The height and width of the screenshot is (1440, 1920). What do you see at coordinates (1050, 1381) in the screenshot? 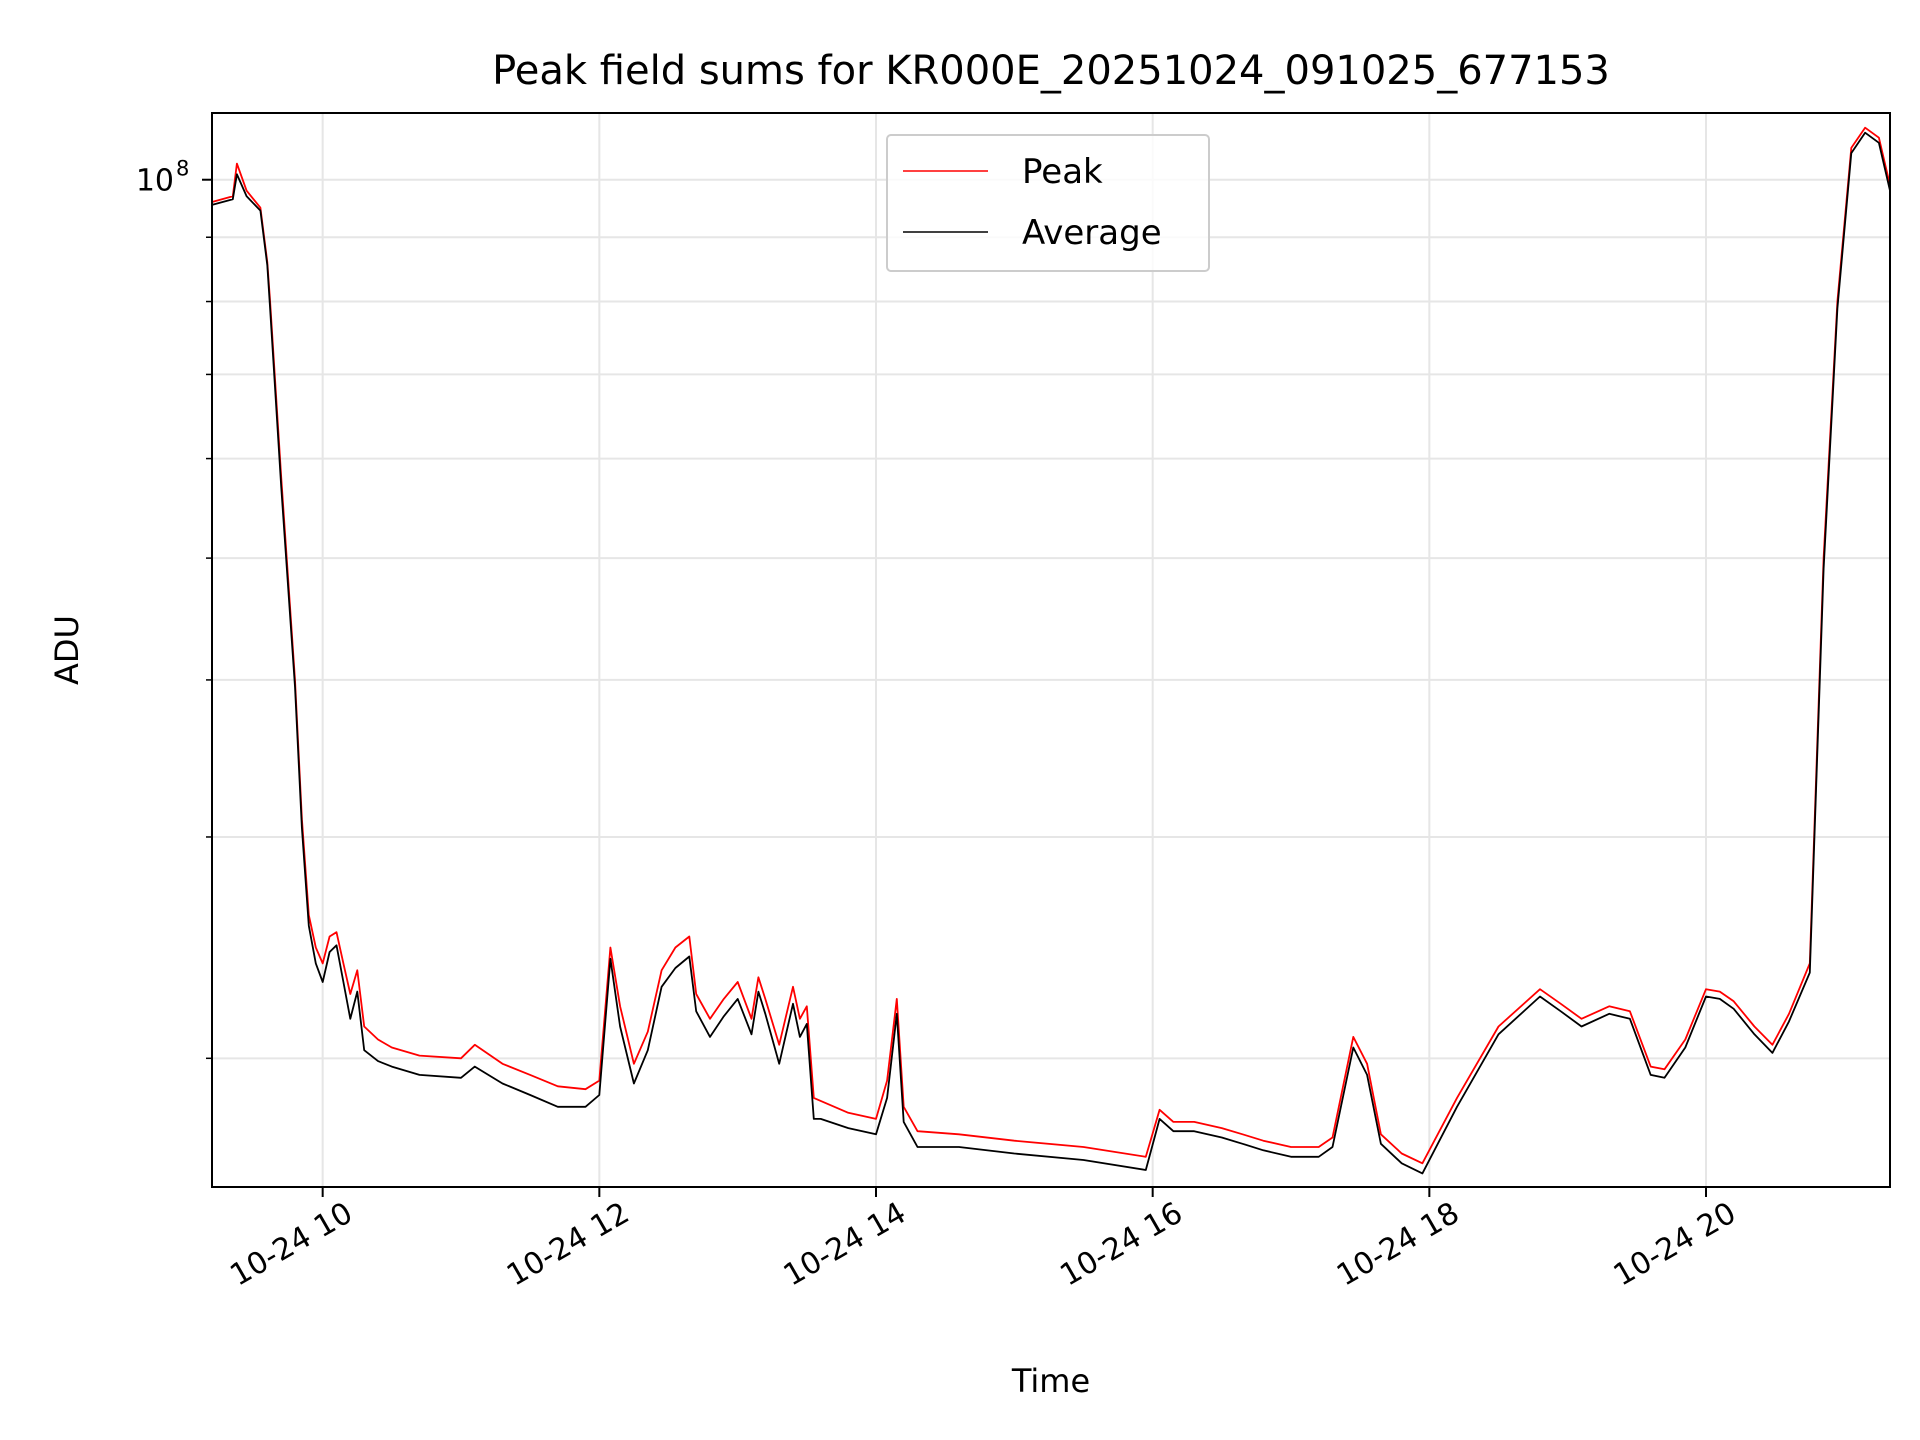
I see `x-axis-title: Time` at bounding box center [1050, 1381].